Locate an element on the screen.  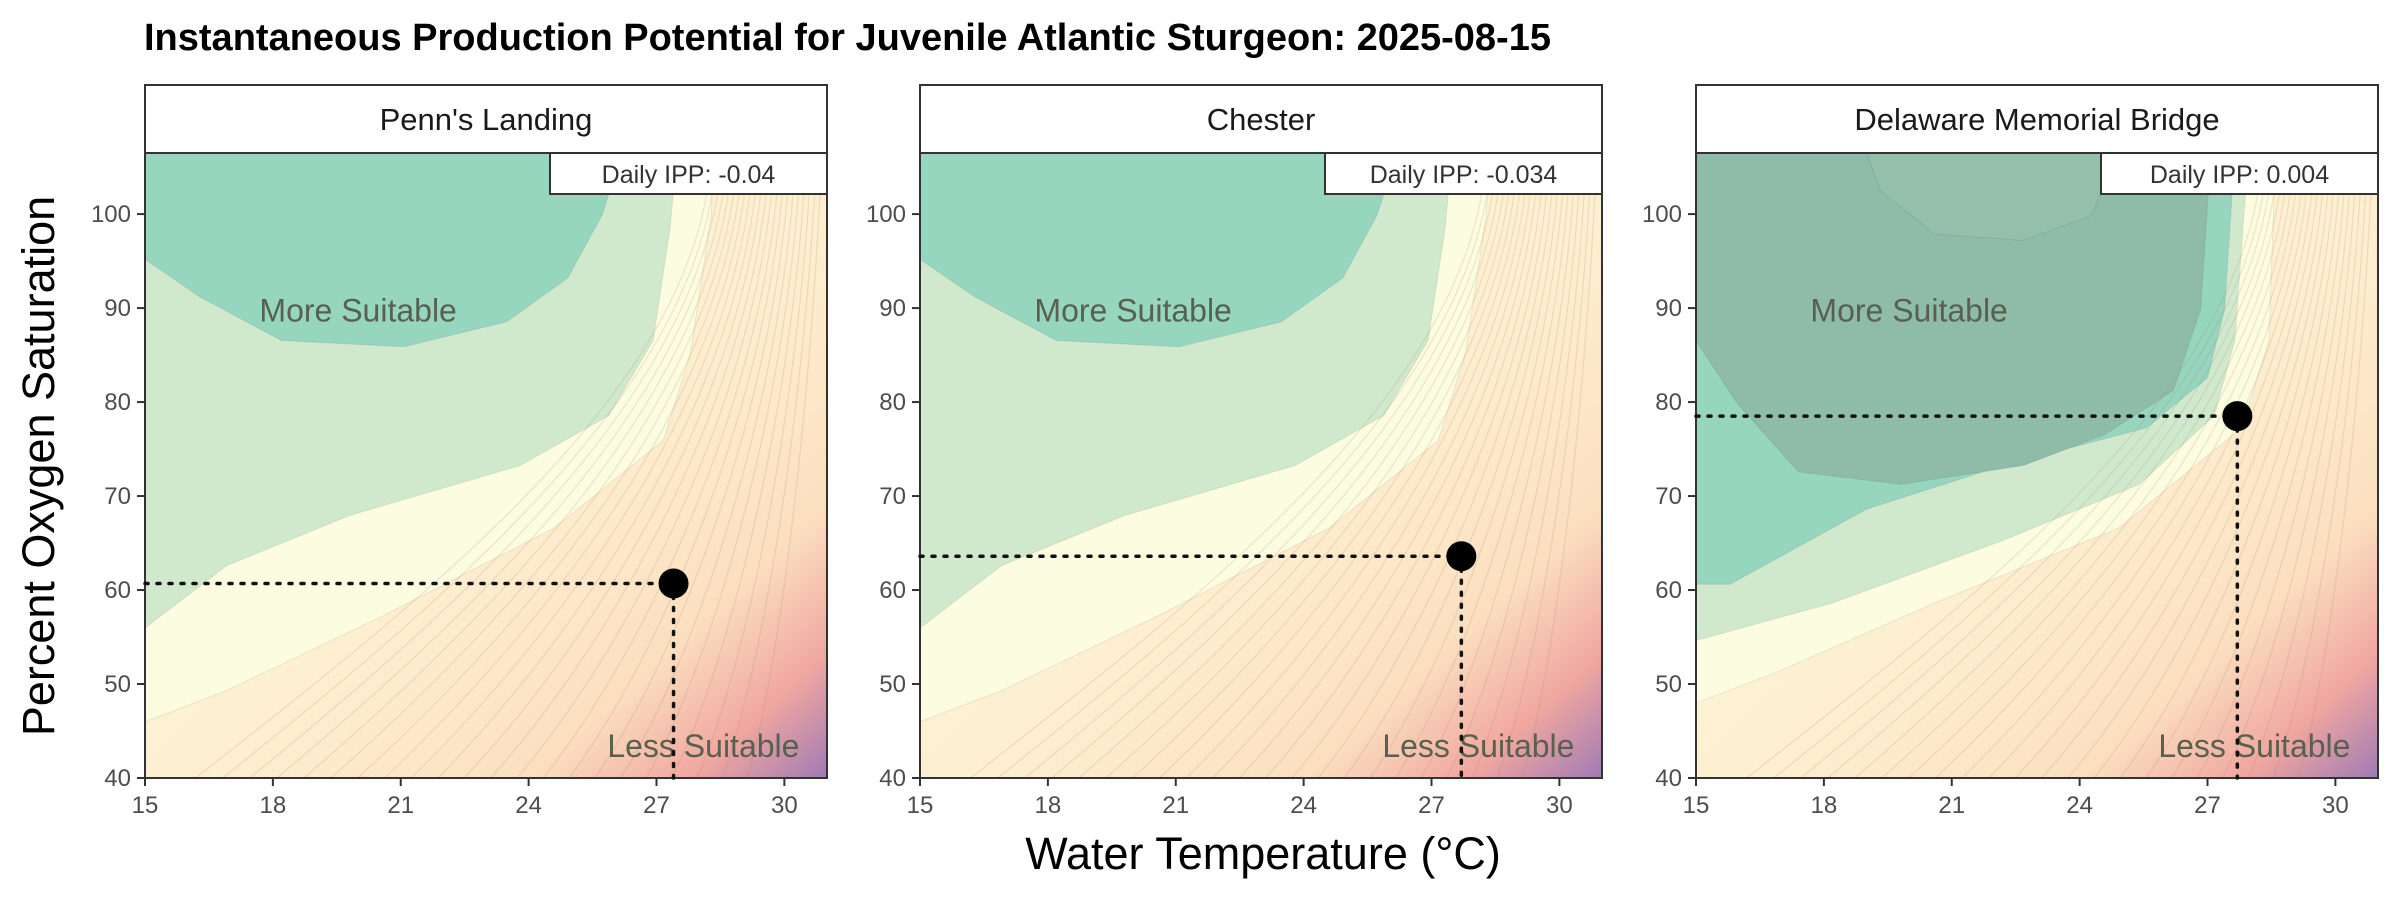
strip-label: Chester is located at coordinates (1261, 119).